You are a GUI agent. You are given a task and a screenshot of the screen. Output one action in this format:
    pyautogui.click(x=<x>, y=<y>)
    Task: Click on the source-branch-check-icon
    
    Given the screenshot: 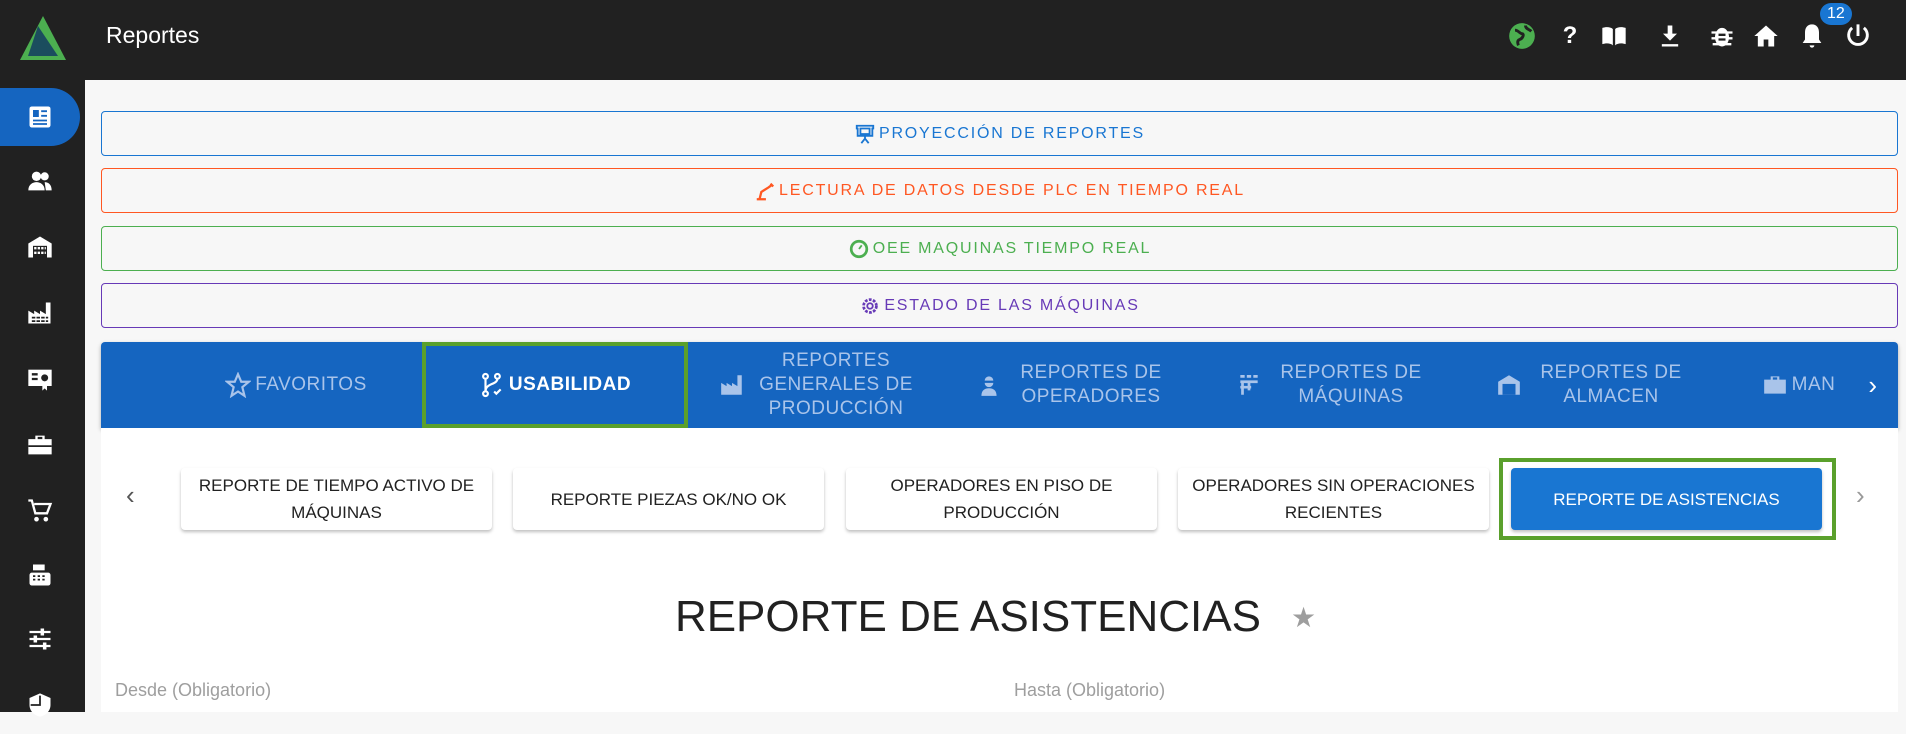 What is the action you would take?
    pyautogui.click(x=491, y=385)
    